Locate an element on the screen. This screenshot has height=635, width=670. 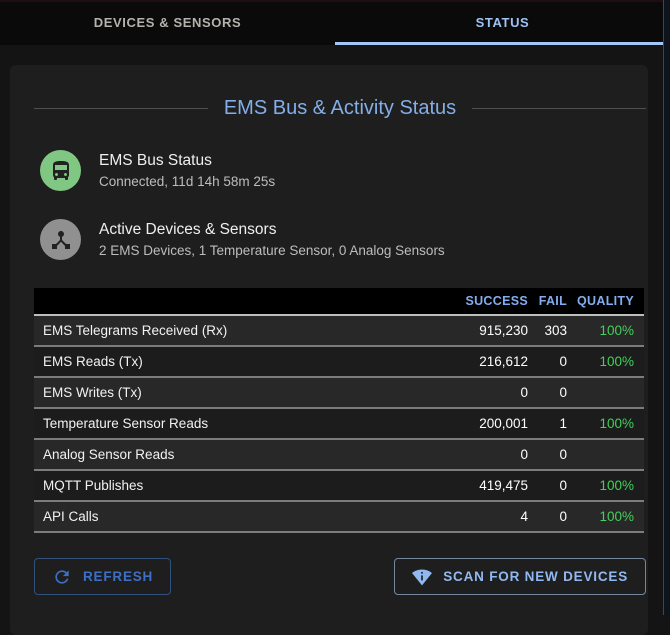
table-row: EMS Reads (Tx) 216,612 0 100% is located at coordinates (339, 361).